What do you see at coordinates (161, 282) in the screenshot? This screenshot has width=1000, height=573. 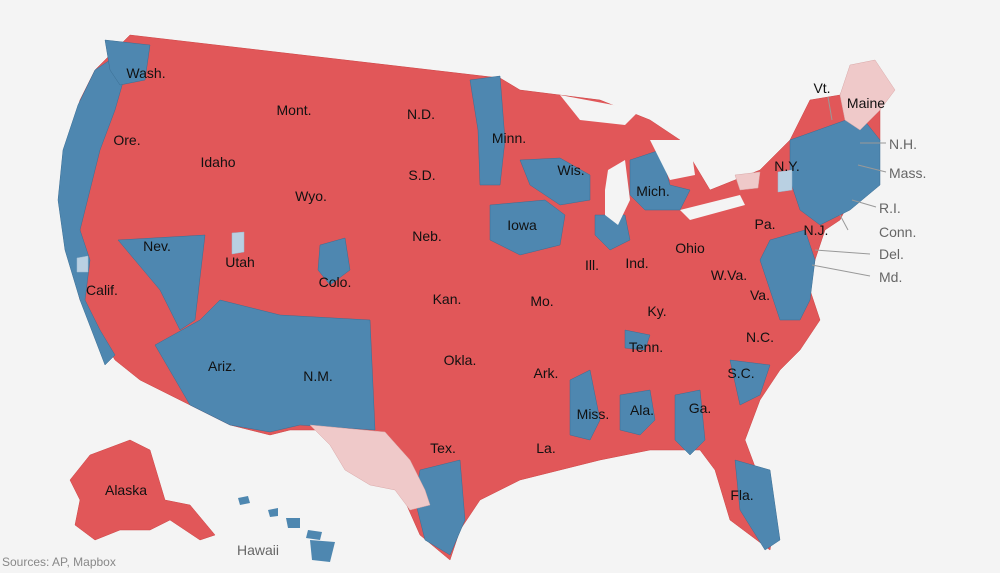 I see `nevada-blue` at bounding box center [161, 282].